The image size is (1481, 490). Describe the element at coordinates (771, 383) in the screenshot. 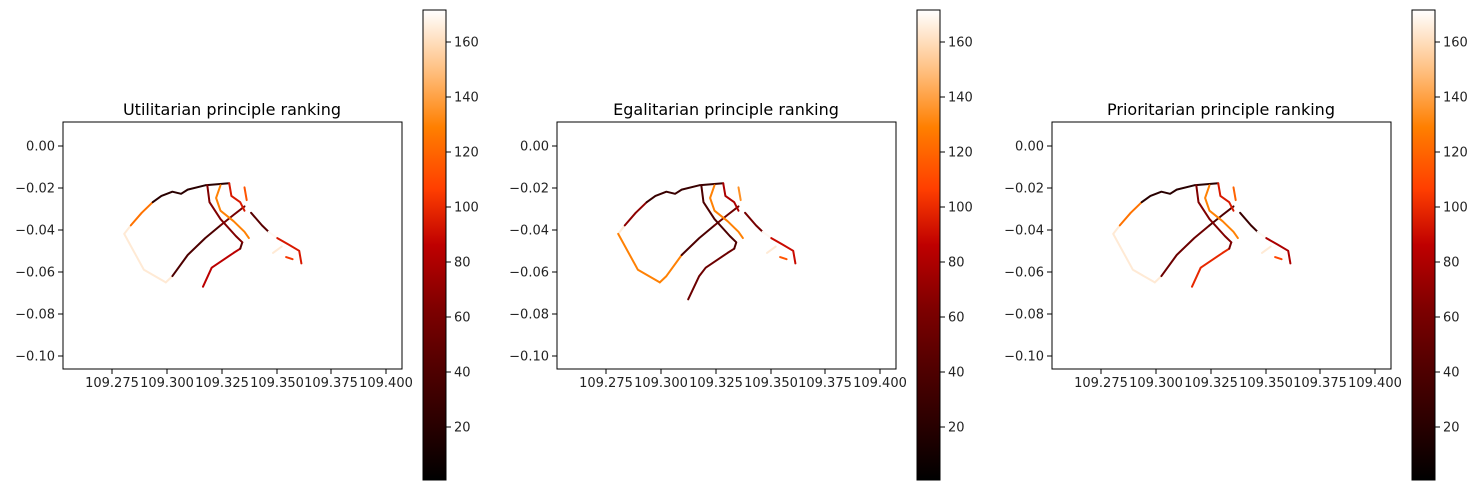

I see `x-tick-label: 109.350` at that location.